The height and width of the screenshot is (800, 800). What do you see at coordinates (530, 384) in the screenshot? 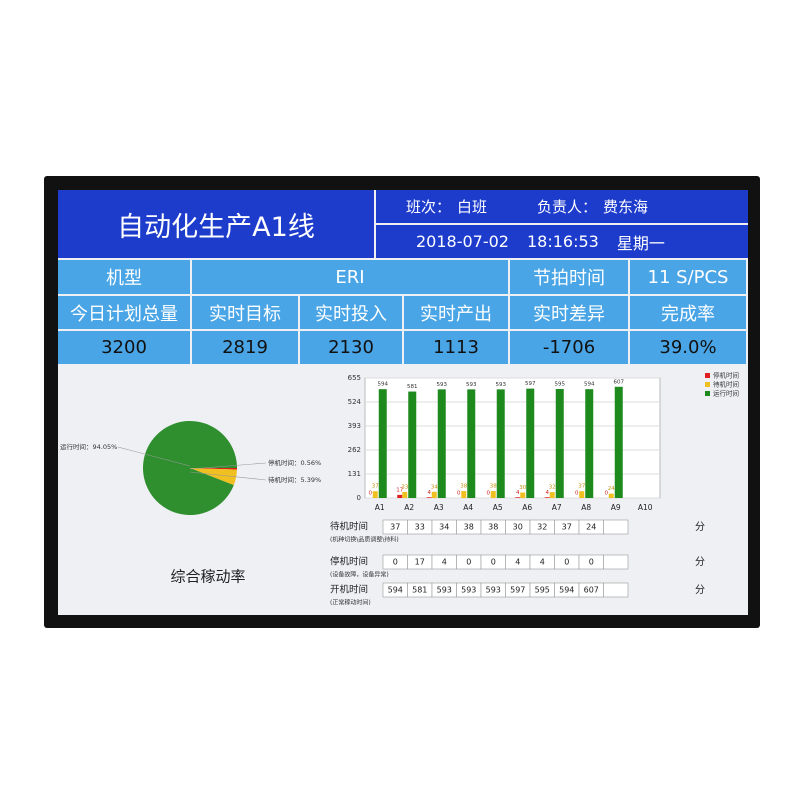
I see `value-label: 597` at bounding box center [530, 384].